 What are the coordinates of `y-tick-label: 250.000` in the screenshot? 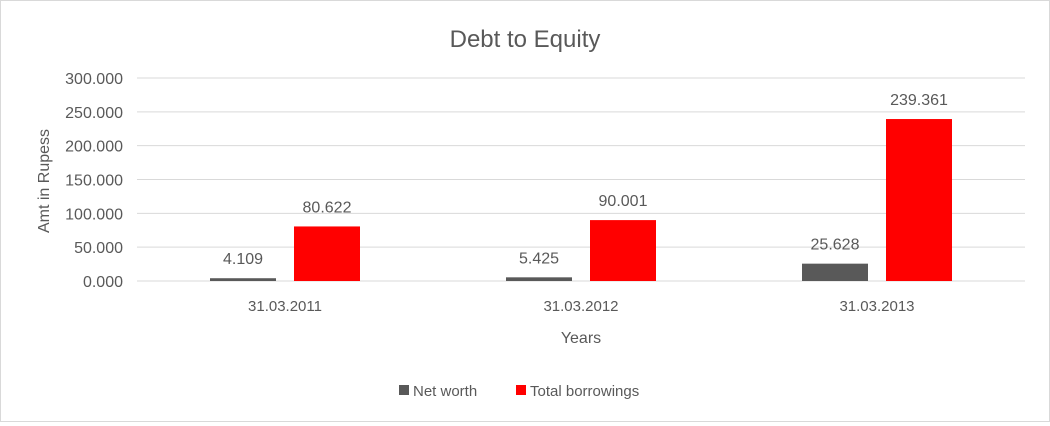 It's located at (94, 113).